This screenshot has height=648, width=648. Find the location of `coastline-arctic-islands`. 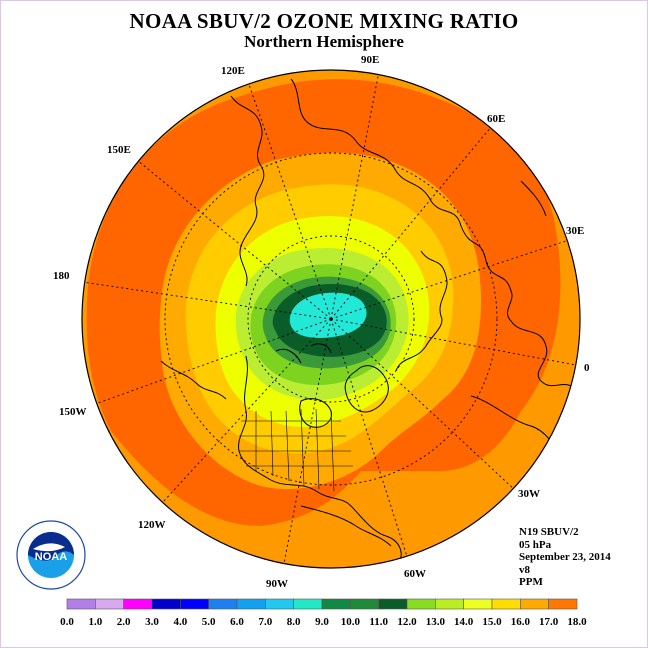

coastline-arctic-islands is located at coordinates (303, 353).